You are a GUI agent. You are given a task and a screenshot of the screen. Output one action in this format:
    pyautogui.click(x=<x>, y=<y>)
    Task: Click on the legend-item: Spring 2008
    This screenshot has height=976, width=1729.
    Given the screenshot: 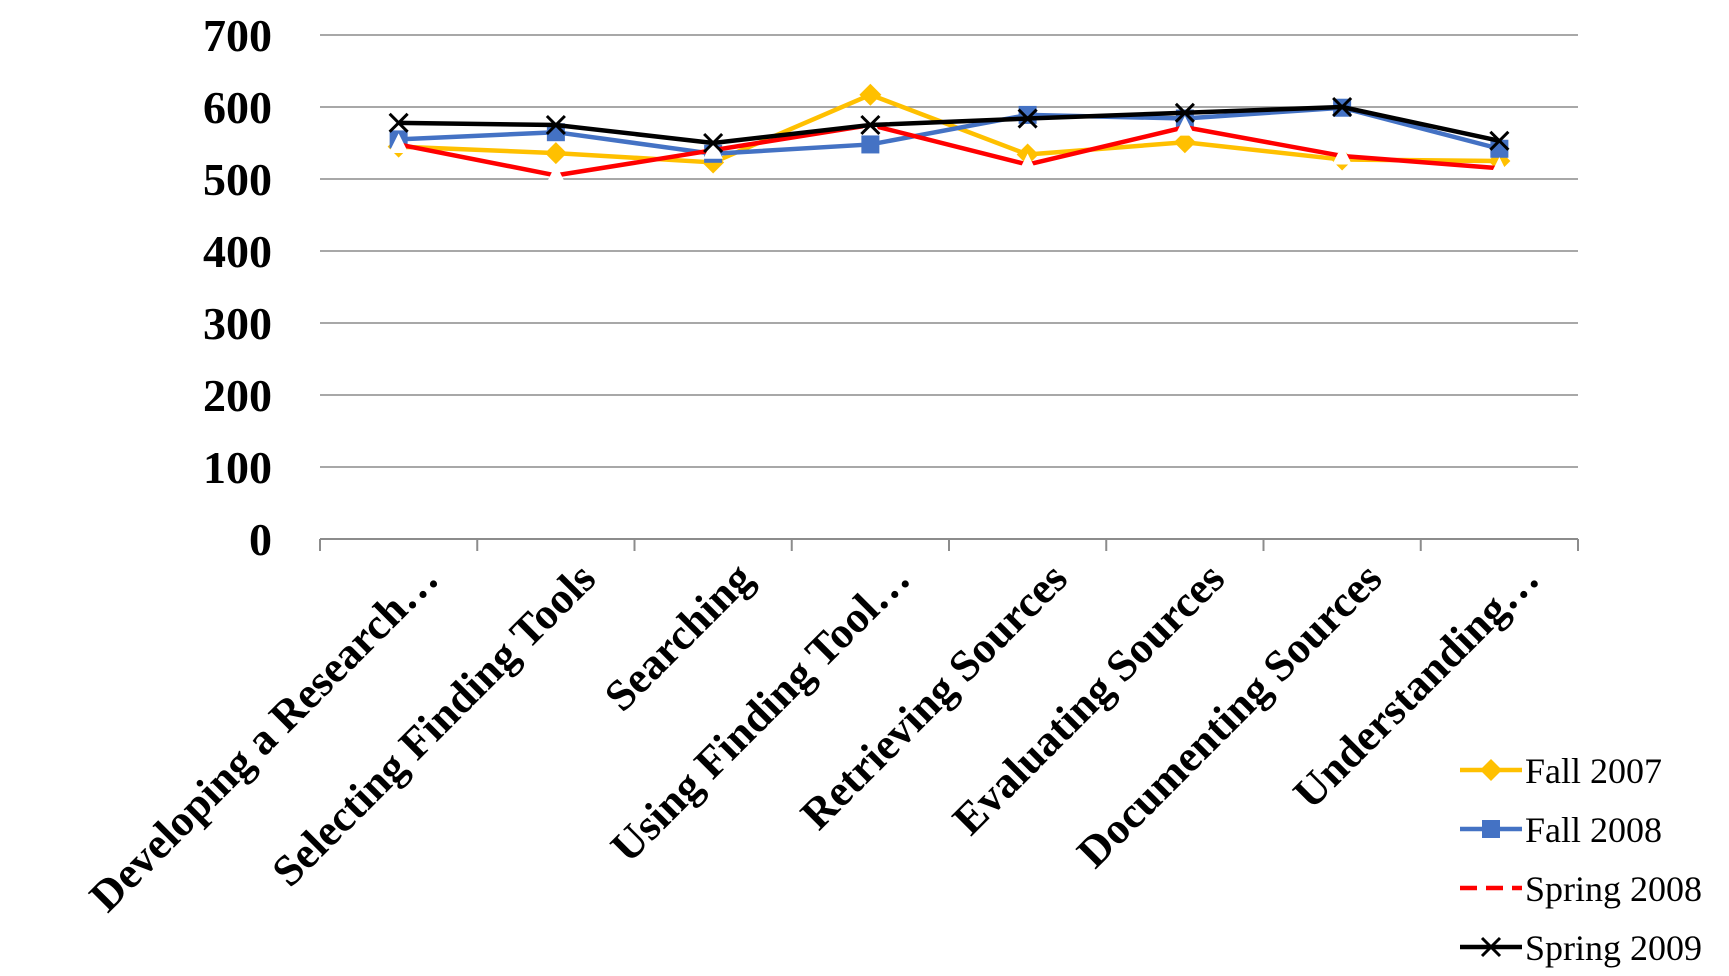 What is the action you would take?
    pyautogui.click(x=1581, y=889)
    